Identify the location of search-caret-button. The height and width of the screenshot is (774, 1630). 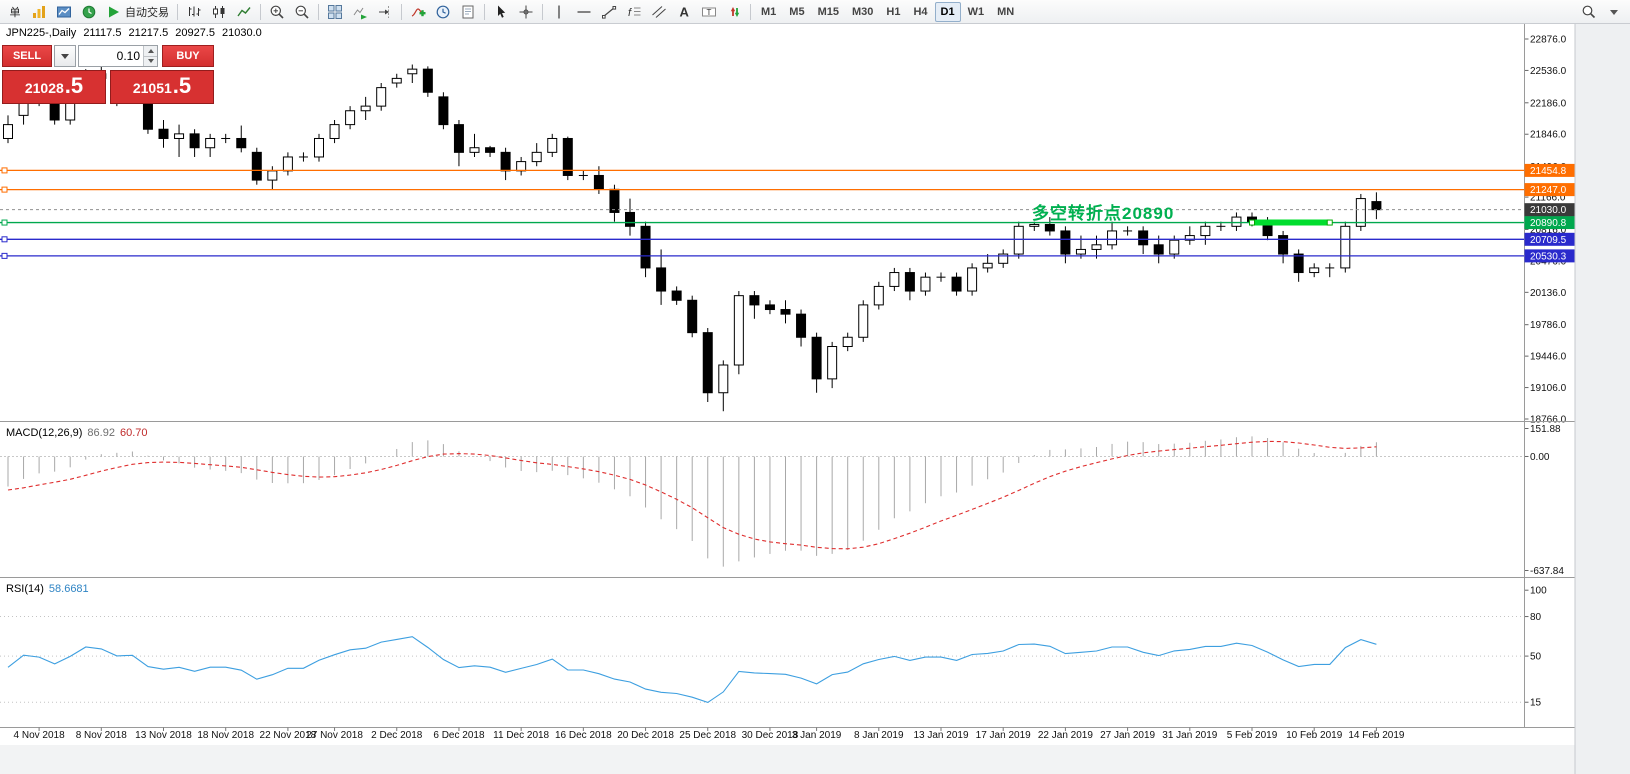
(1614, 11).